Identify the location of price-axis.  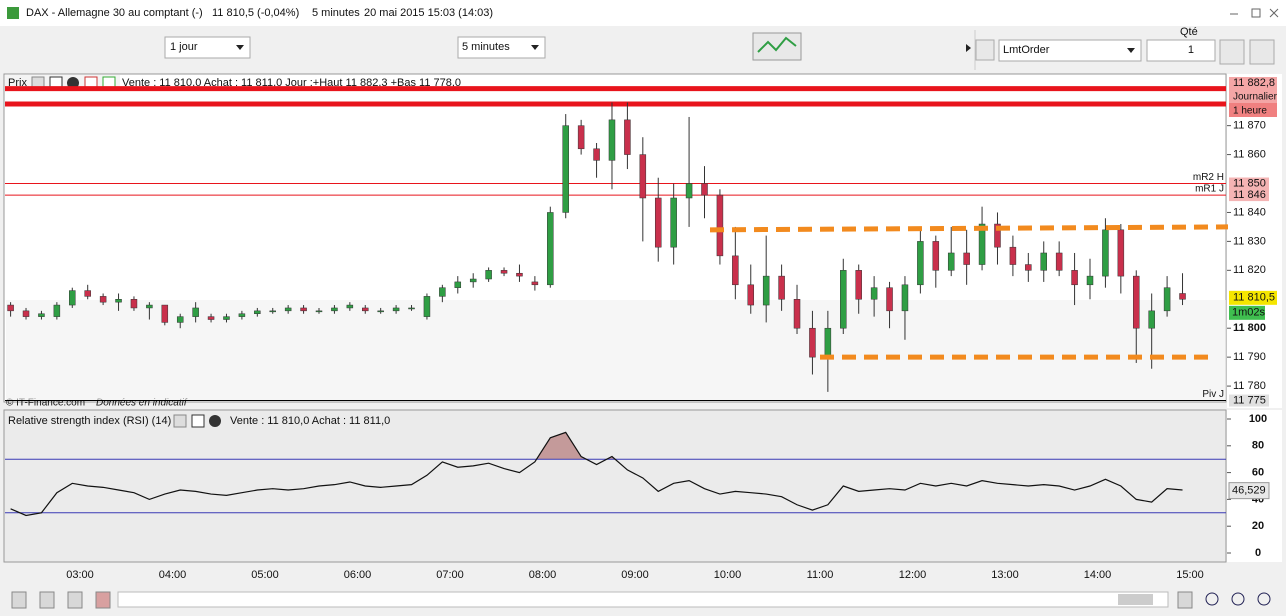
(1254, 241).